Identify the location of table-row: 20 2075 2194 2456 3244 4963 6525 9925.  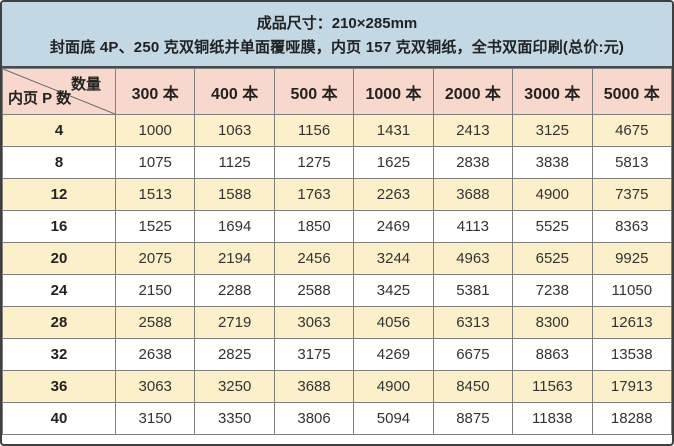
(337, 258).